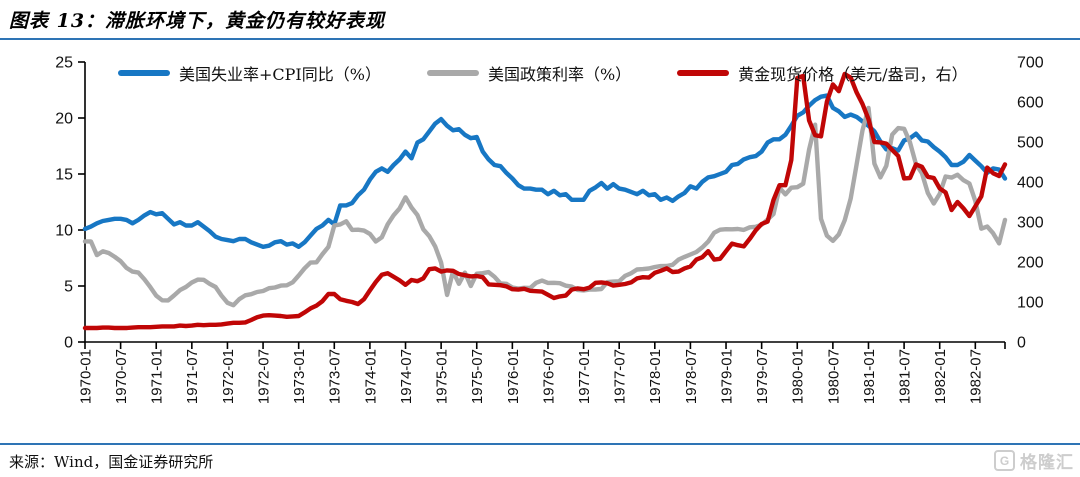 This screenshot has height=477, width=1080. I want to click on x-tick-label: 1982-07, so click(976, 376).